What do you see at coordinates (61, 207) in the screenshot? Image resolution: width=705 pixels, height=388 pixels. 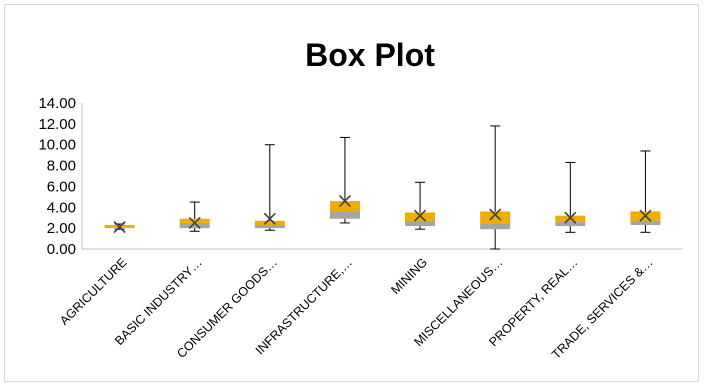 I see `y-tick-label: 4.00` at bounding box center [61, 207].